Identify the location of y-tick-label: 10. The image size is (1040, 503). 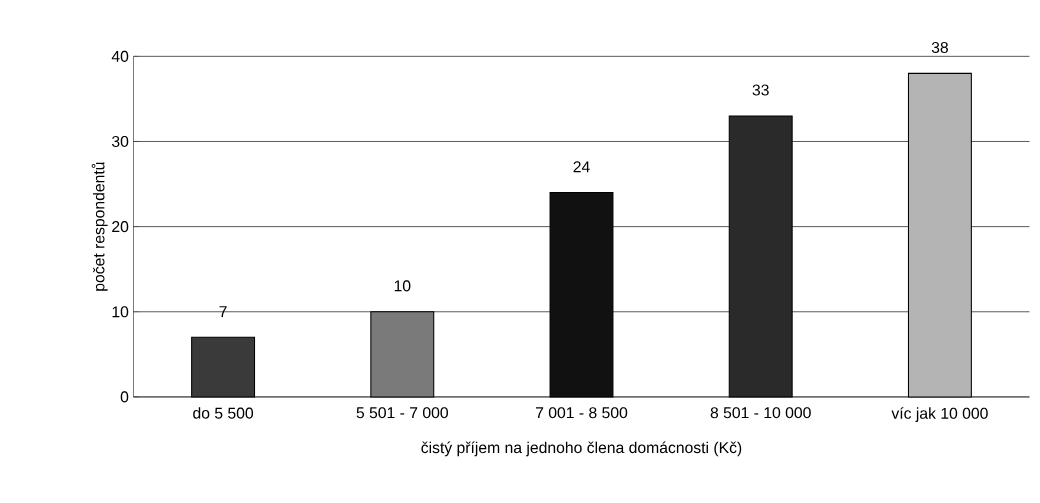
(120, 312).